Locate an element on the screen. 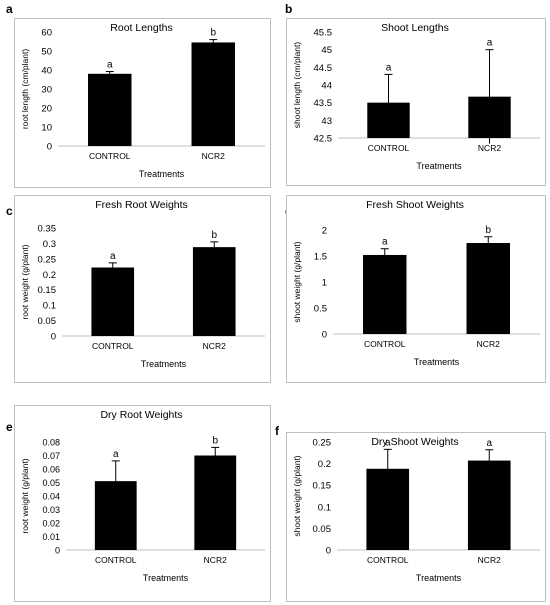 This screenshot has height=605, width=550. y-tick-label: 45.5 is located at coordinates (323, 33).